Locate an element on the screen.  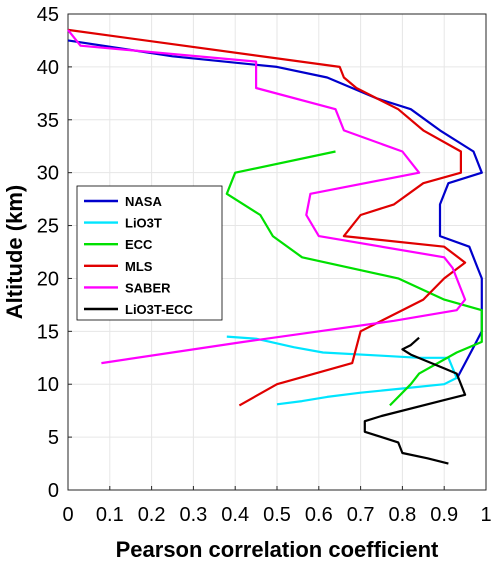
legend-entries: NASA LiO3T ECC MLS SABER LiO3T-ECC is located at coordinates (139, 255).